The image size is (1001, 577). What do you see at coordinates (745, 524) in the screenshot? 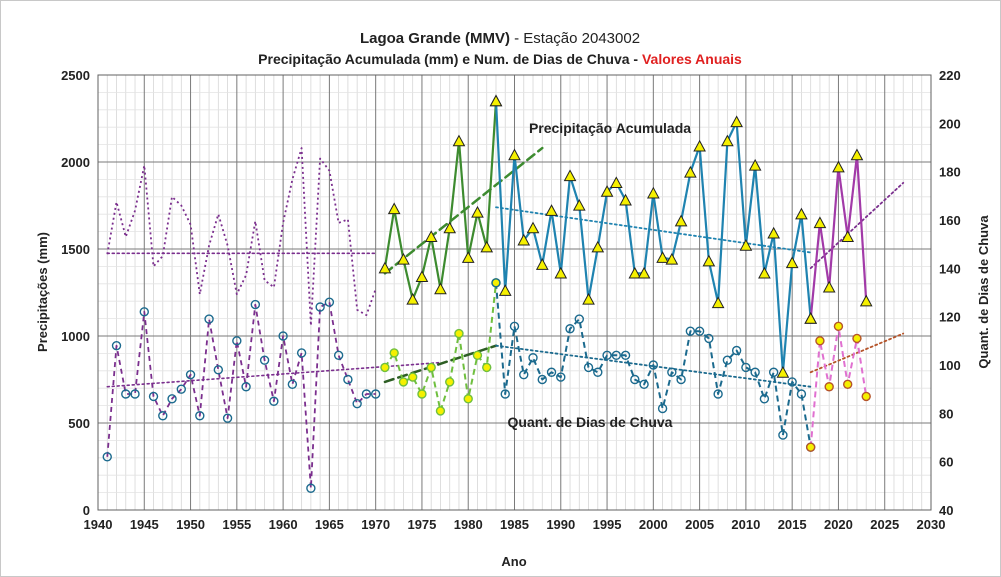
I see `x-tick-label: 2010` at bounding box center [745, 524].